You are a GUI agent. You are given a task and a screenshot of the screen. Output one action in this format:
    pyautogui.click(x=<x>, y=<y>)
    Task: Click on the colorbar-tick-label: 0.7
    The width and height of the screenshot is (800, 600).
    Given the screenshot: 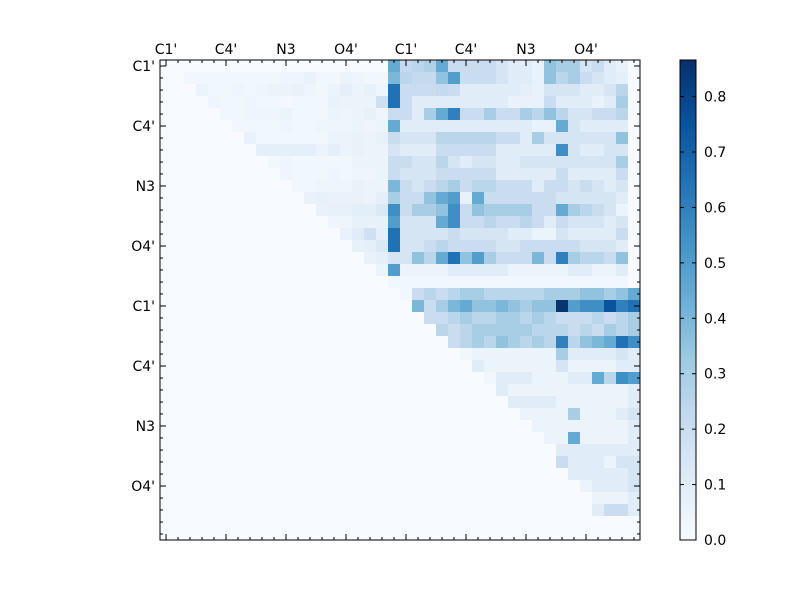 What is the action you would take?
    pyautogui.click(x=715, y=153)
    